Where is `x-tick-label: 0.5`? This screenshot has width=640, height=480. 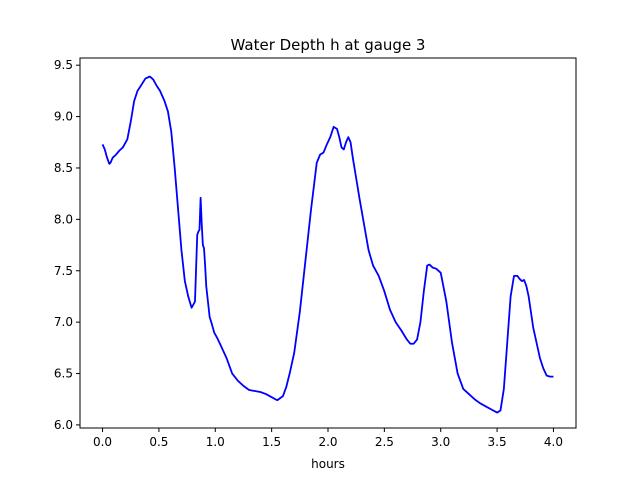 x-tick-label: 0.5 is located at coordinates (158, 442).